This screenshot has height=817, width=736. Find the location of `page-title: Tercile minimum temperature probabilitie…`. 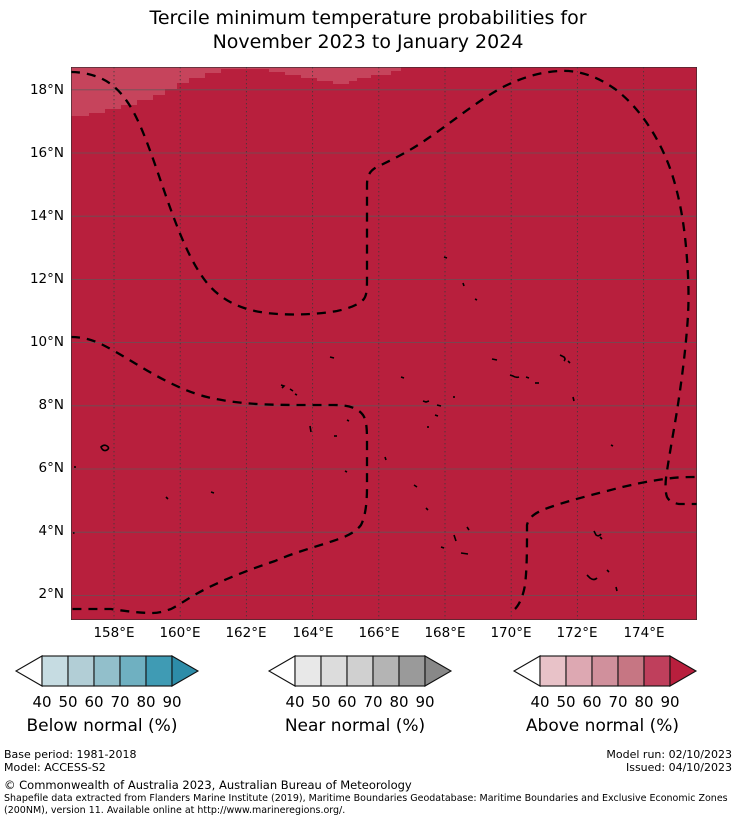

page-title: Tercile minimum temperature probabilitie… is located at coordinates (368, 30).